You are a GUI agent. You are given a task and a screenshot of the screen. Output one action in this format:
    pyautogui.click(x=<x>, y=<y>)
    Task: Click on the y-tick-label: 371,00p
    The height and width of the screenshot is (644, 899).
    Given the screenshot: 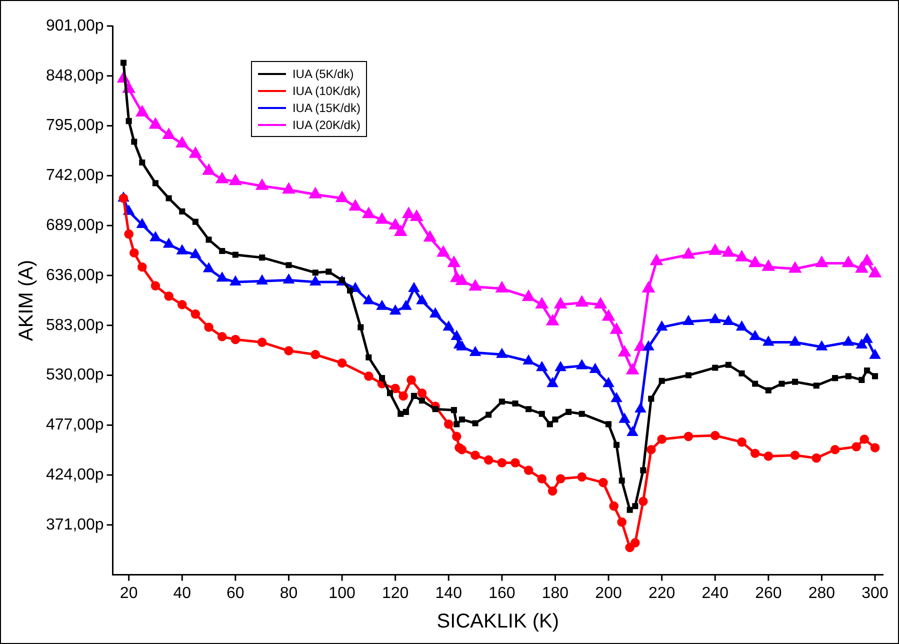 What is the action you would take?
    pyautogui.click(x=75, y=525)
    